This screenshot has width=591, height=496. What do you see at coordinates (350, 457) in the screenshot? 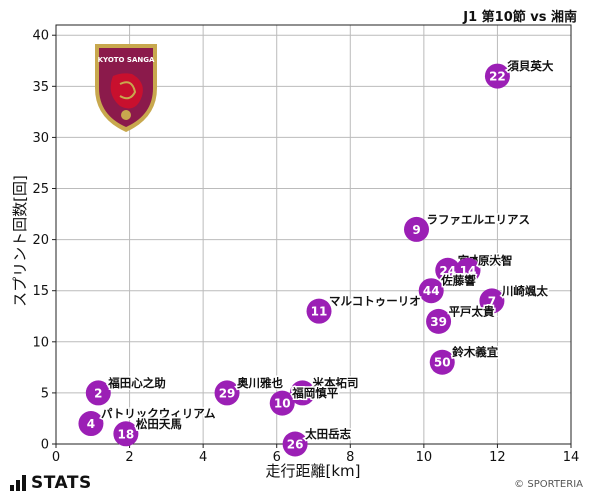
I see `x-tick-label: 8` at bounding box center [350, 457].